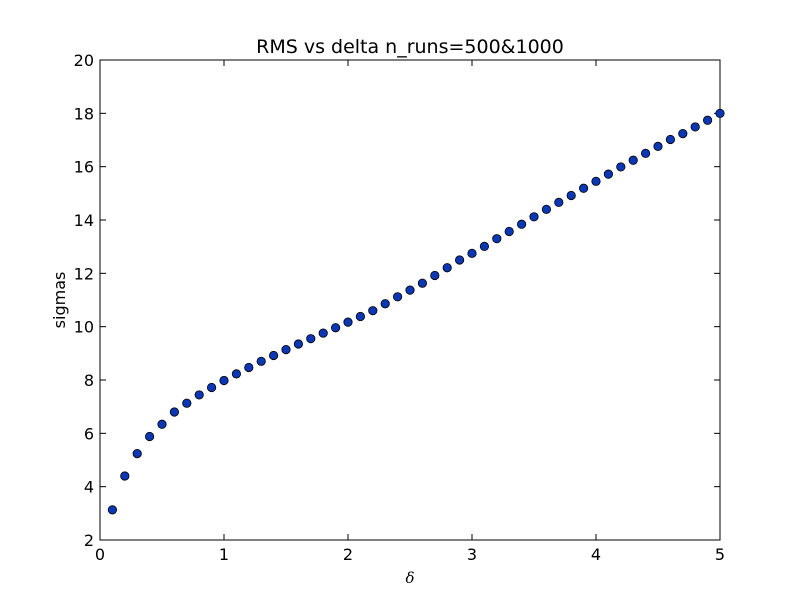 The width and height of the screenshot is (800, 600). I want to click on y-tick-label: 4, so click(89, 487).